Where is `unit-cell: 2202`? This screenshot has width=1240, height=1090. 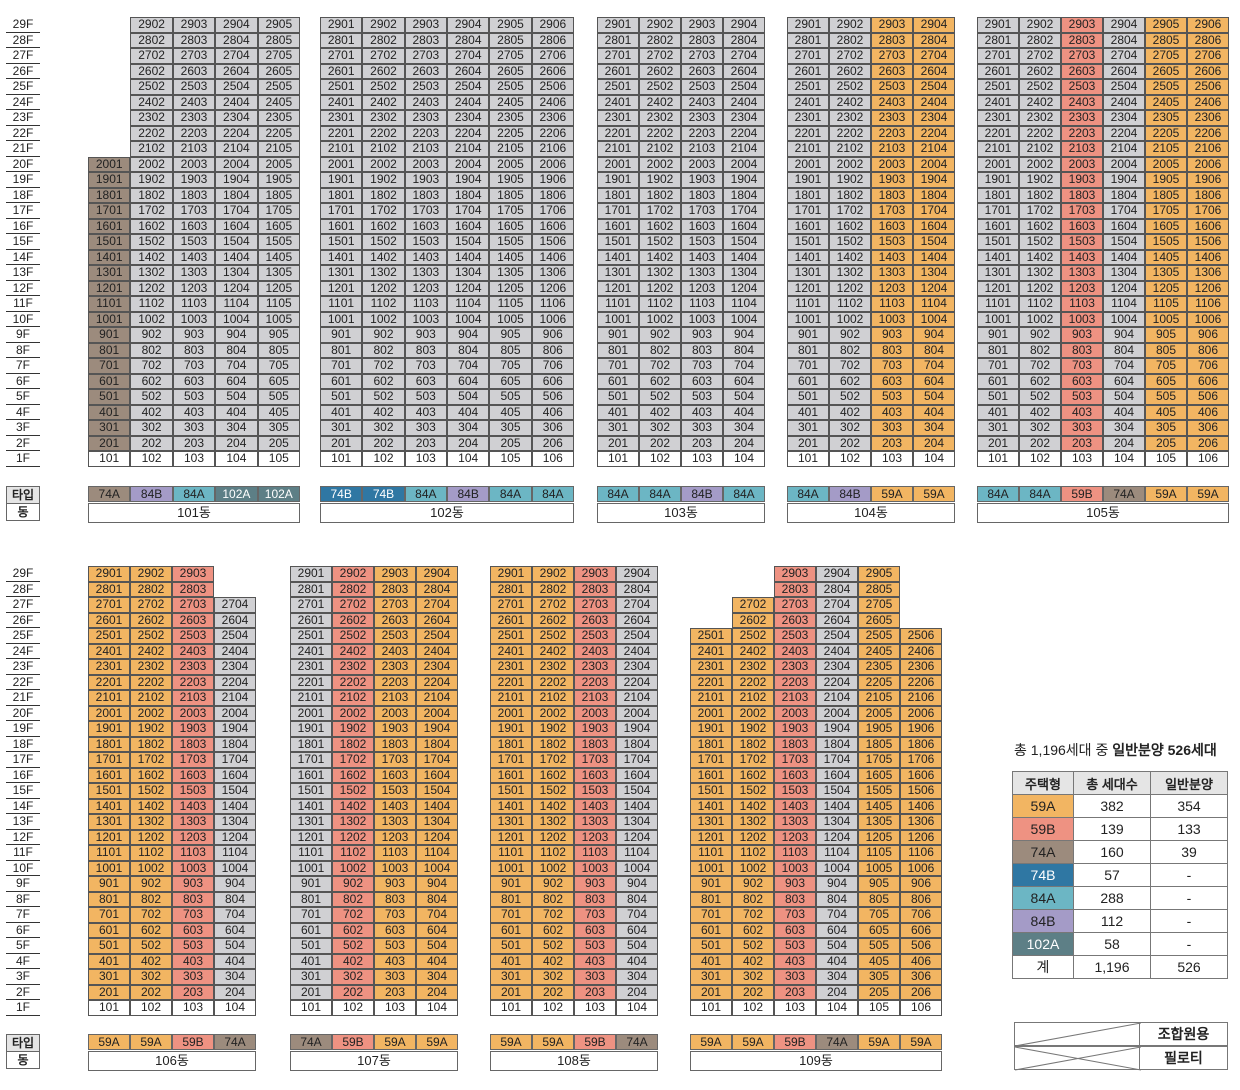 unit-cell: 2202 is located at coordinates (383, 133).